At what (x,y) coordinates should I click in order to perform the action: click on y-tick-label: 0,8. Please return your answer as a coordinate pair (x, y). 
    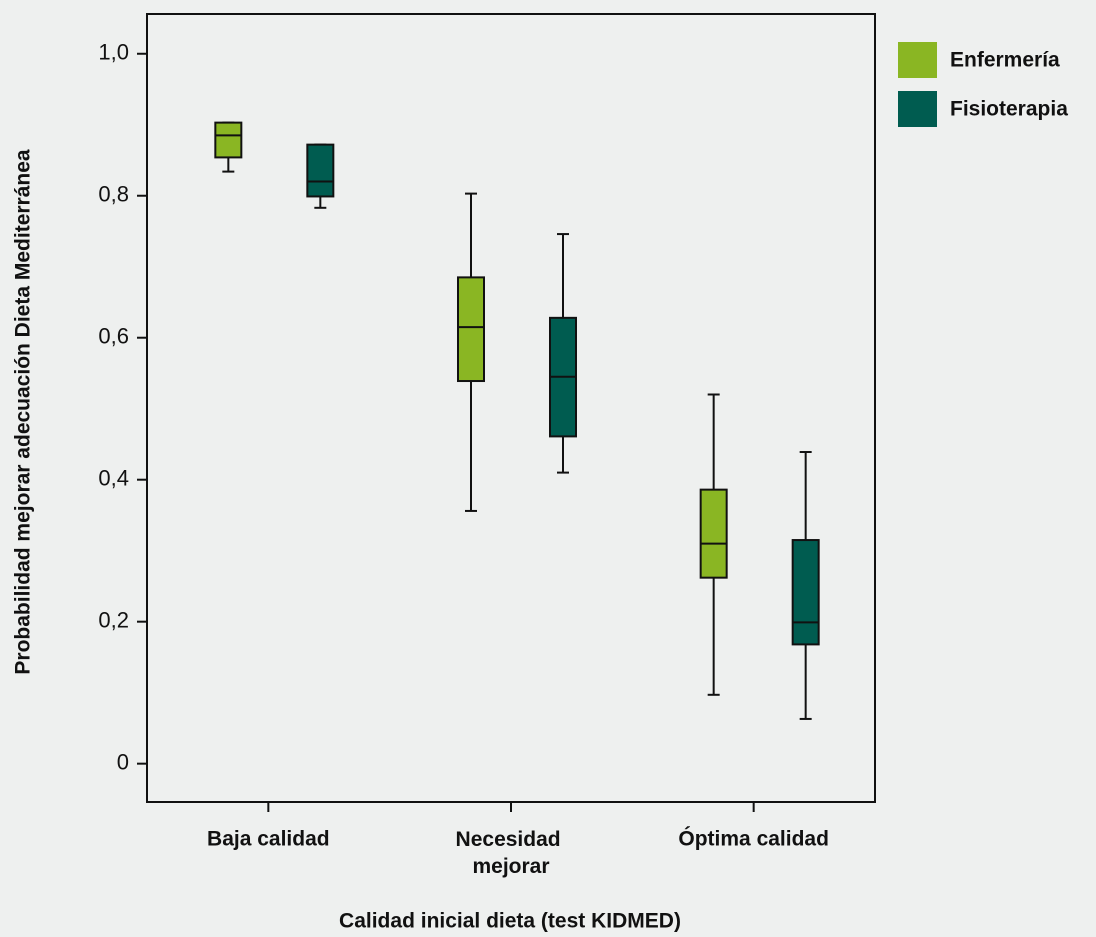
    Looking at the image, I should click on (113, 194).